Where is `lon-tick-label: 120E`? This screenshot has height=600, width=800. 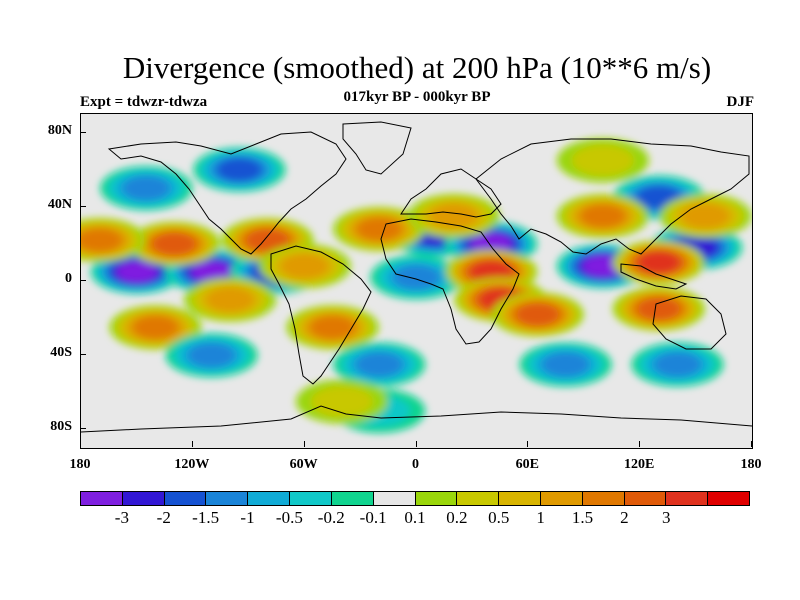
lon-tick-label: 120E is located at coordinates (639, 464).